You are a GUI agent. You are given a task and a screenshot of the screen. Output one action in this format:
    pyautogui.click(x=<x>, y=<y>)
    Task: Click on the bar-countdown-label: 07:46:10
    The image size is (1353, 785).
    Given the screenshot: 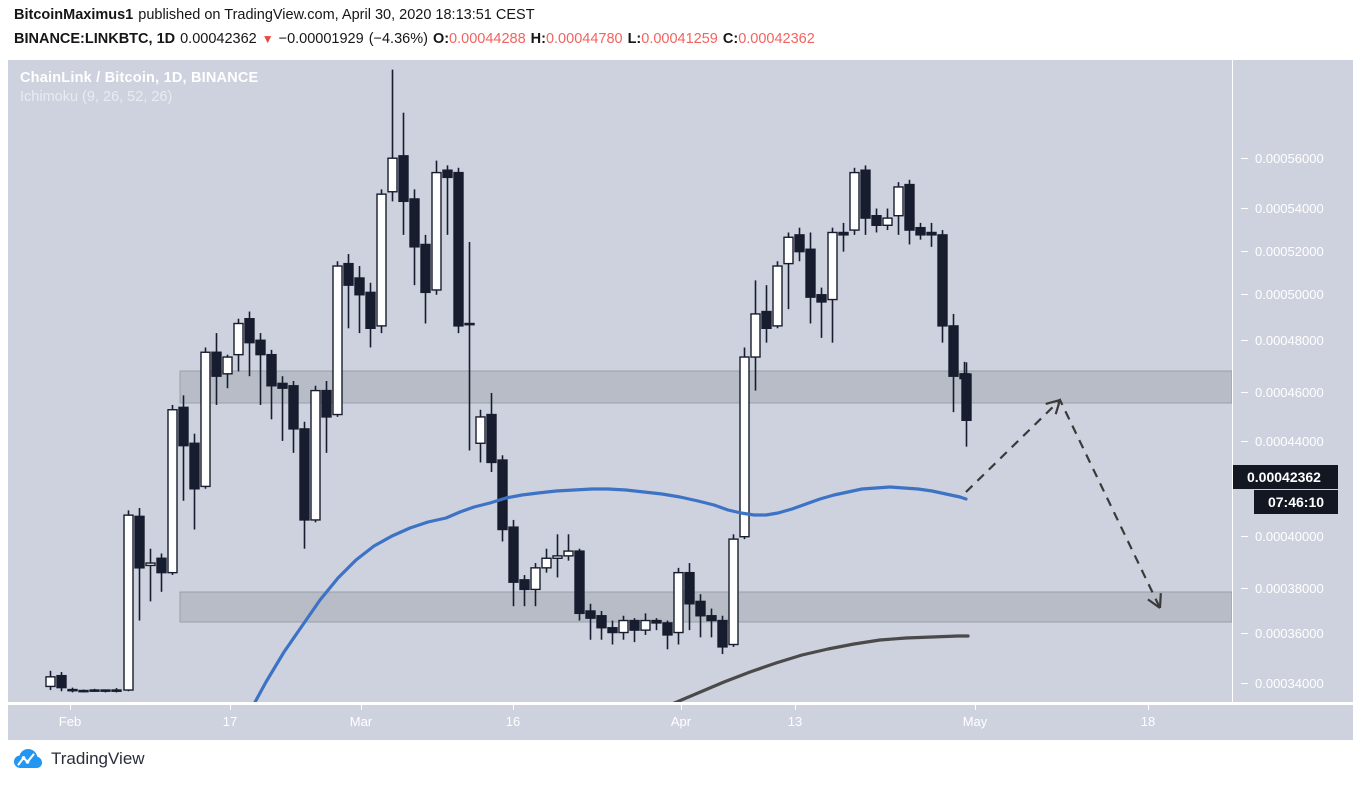 What is the action you would take?
    pyautogui.click(x=1296, y=502)
    